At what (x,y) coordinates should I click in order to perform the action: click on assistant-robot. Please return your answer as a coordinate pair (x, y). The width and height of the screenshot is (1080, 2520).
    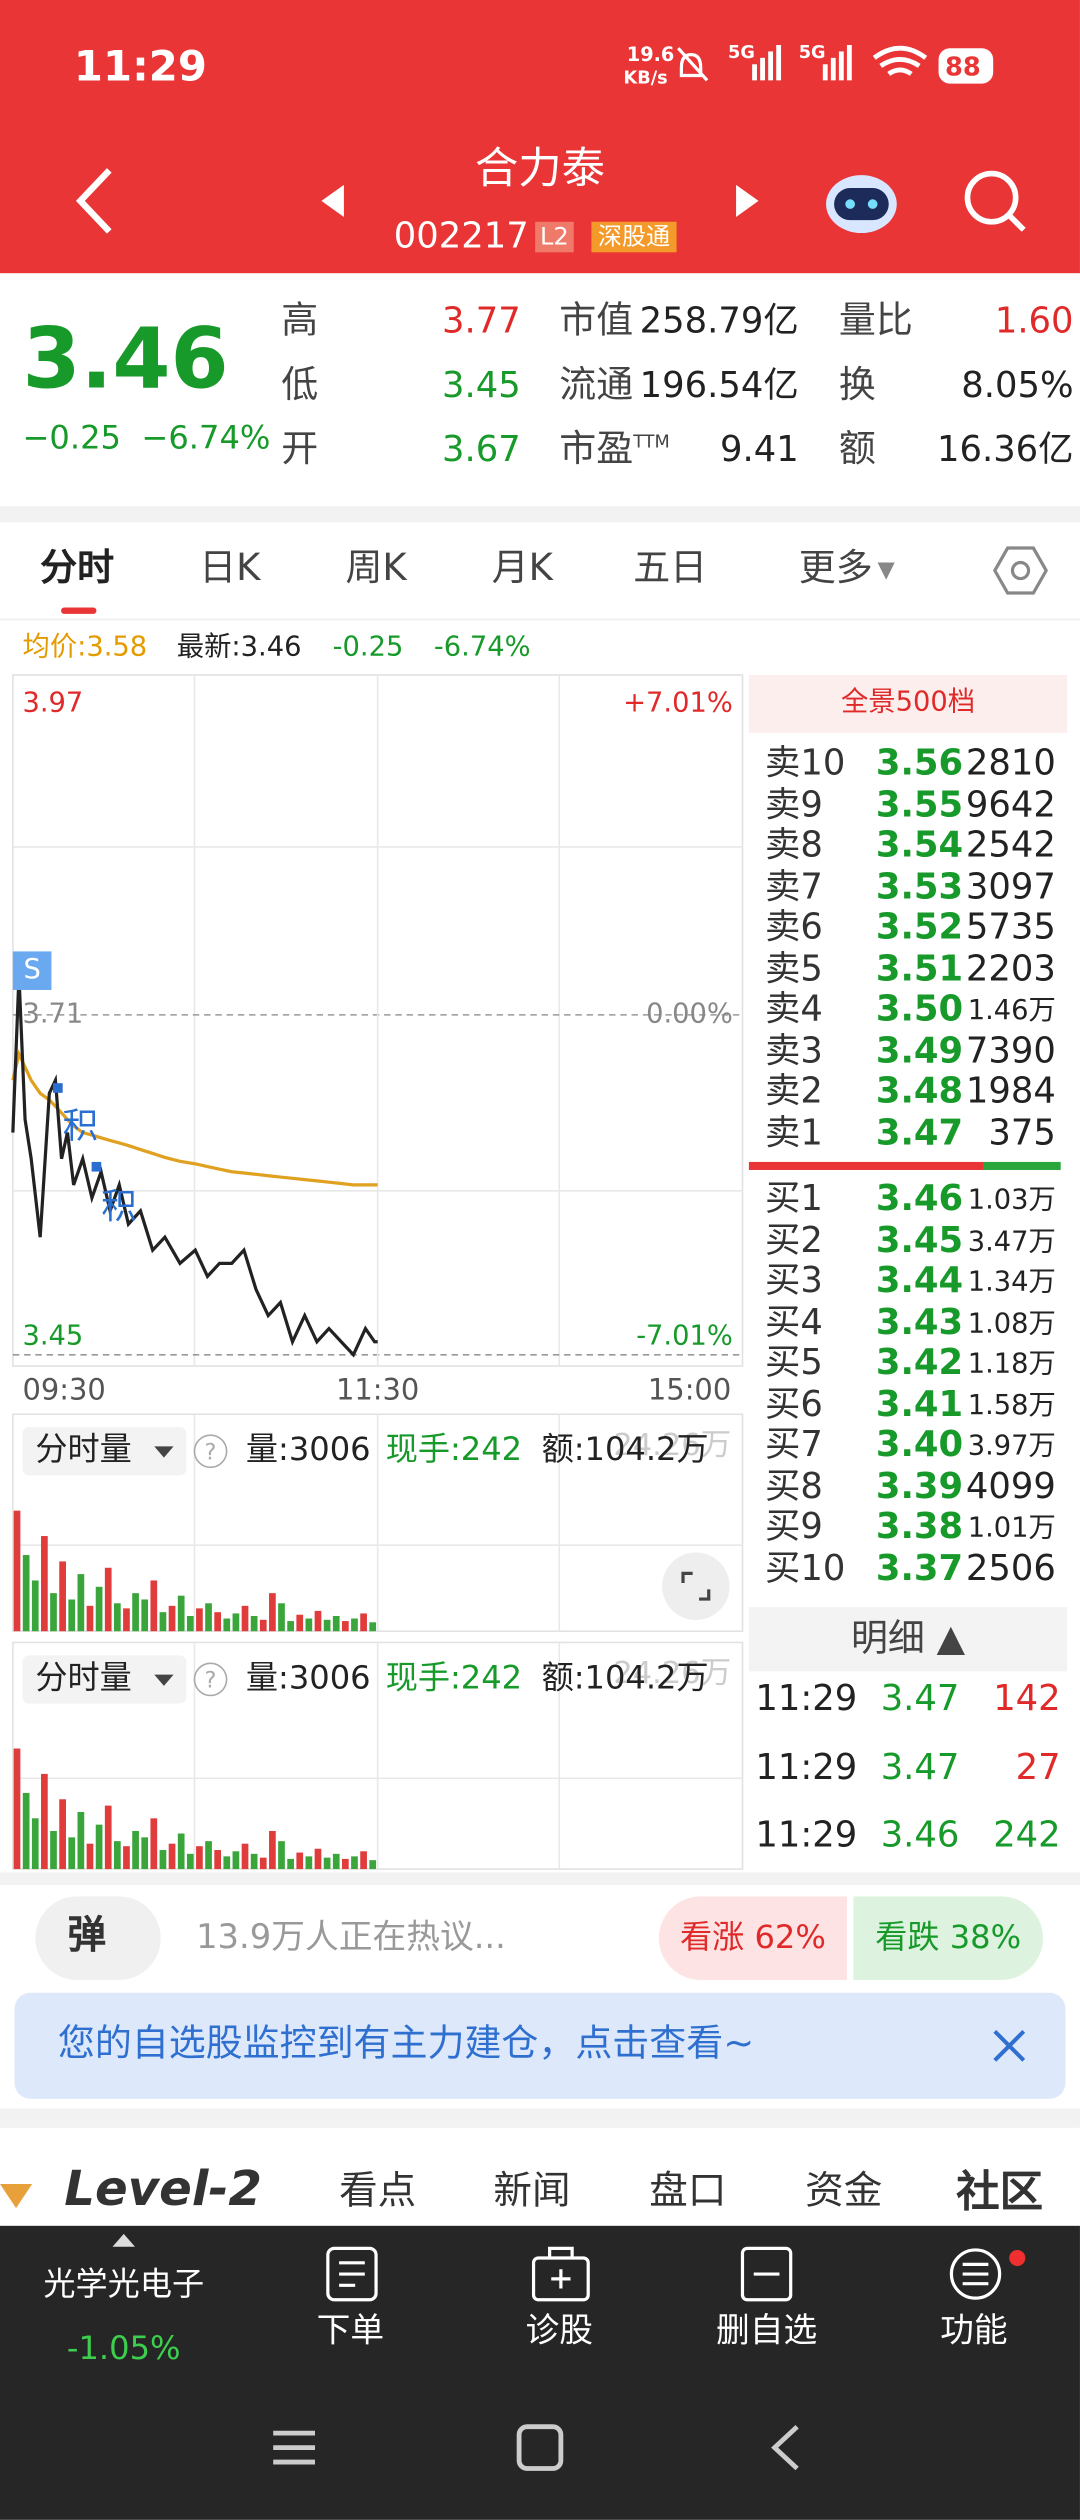
    Looking at the image, I should click on (861, 204).